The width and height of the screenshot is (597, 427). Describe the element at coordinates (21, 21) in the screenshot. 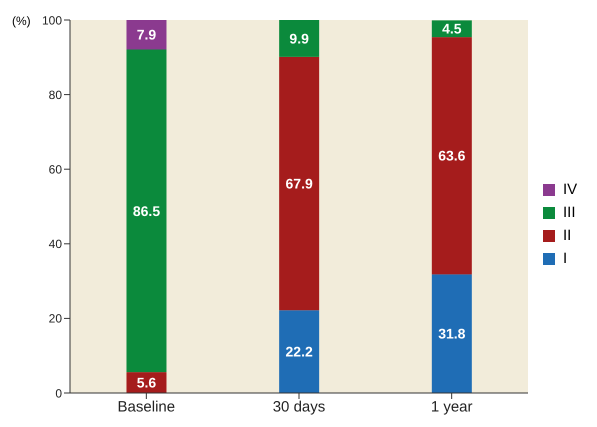

I see `y-axis-title: (%)` at that location.